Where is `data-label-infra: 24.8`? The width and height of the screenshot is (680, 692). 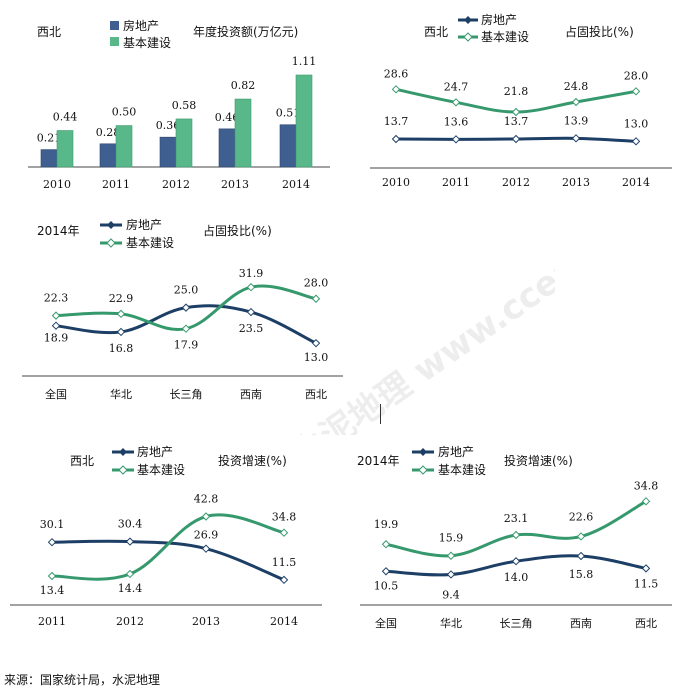
data-label-infra: 24.8 is located at coordinates (576, 86).